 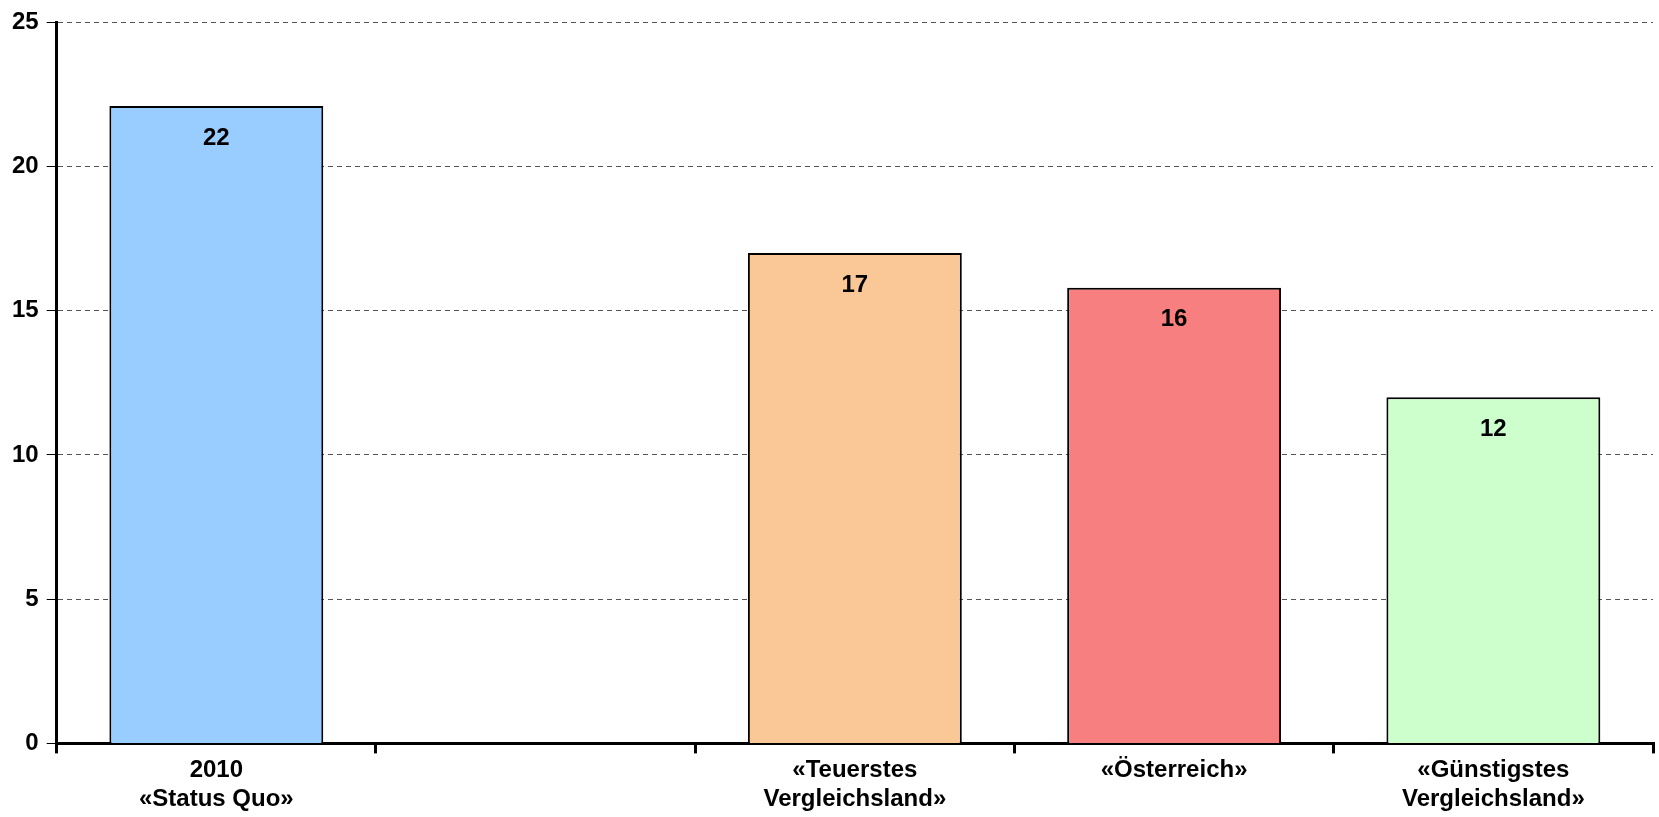 I want to click on y-tick-label: 25, so click(x=25, y=21).